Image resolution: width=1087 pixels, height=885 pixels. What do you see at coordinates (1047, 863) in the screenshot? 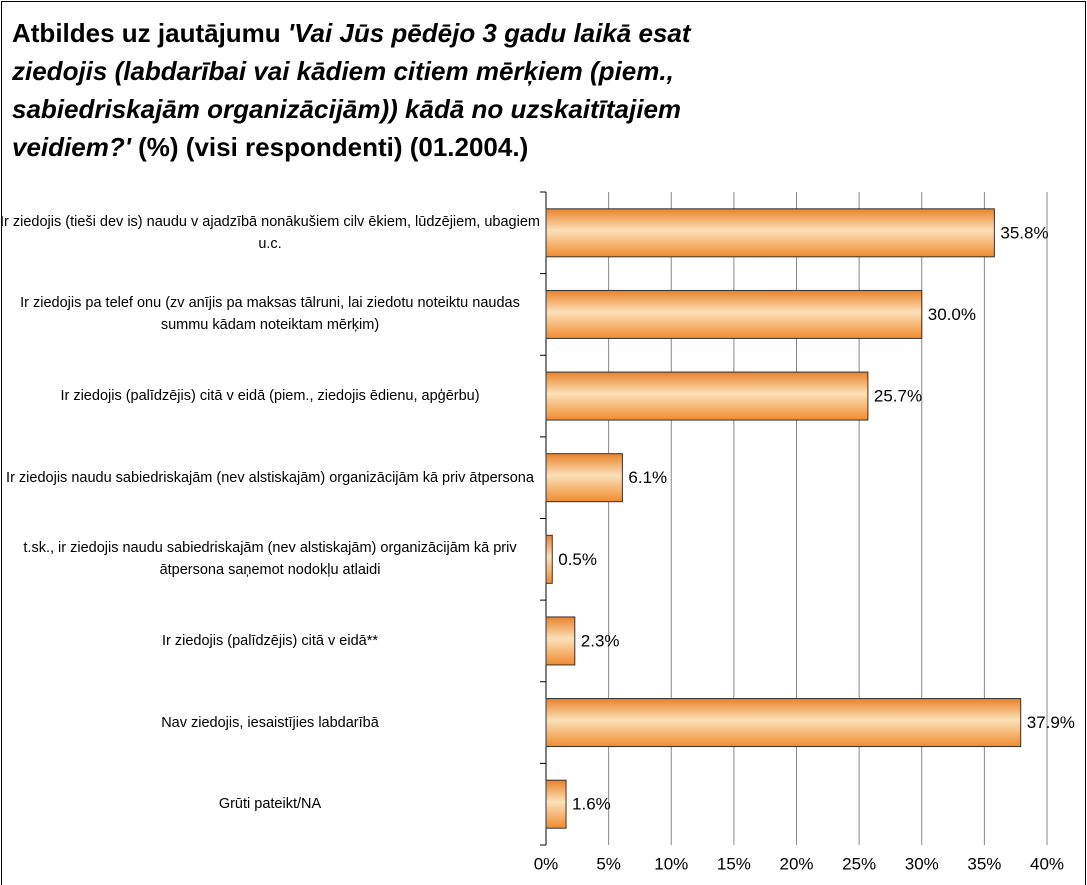
I see `x-tick-label: 40%` at bounding box center [1047, 863].